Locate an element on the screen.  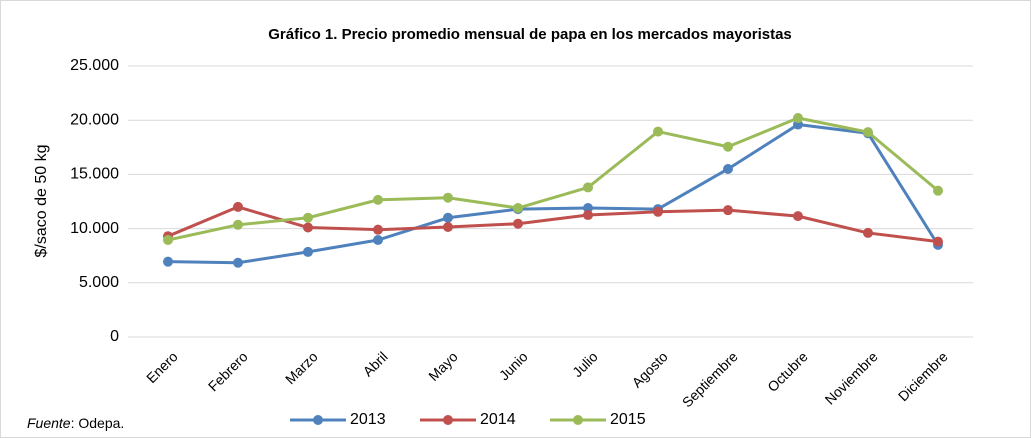
y-tick-label: 5.000 is located at coordinates (99, 282).